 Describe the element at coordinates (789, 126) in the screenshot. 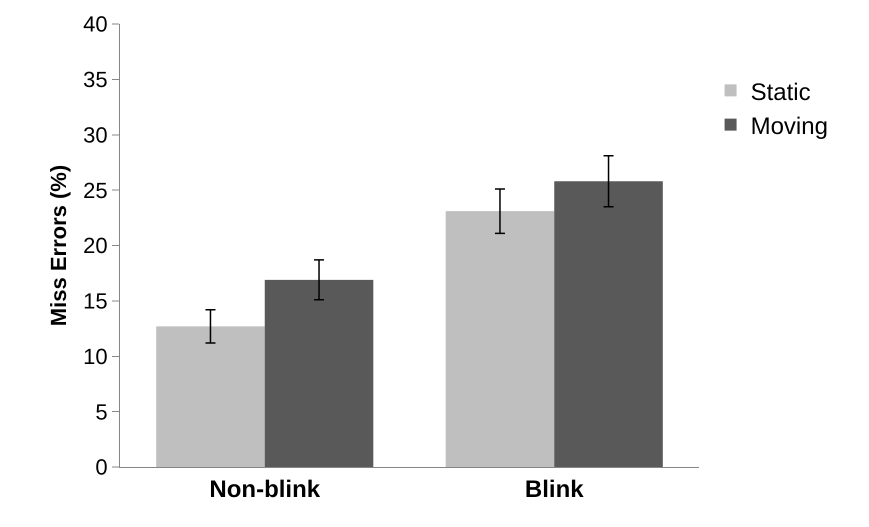

I see `legend-label: Moving` at that location.